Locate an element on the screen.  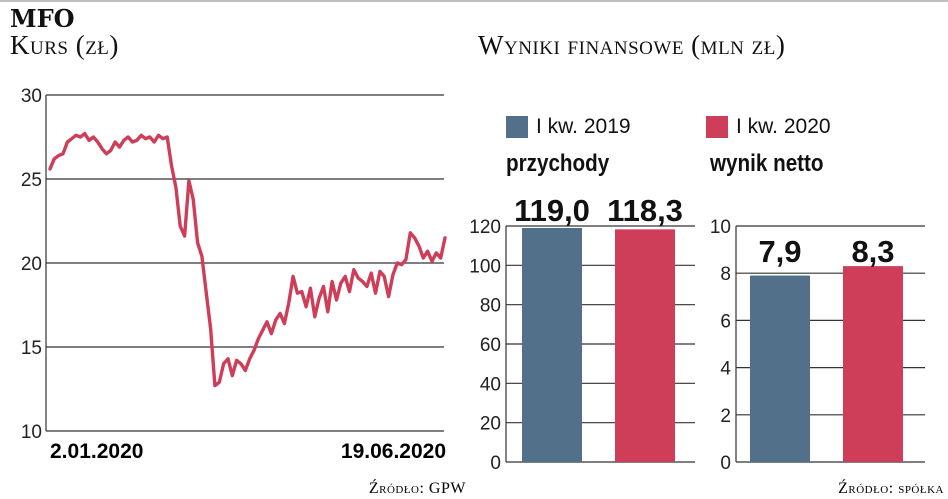
top-rule is located at coordinates (474, 1).